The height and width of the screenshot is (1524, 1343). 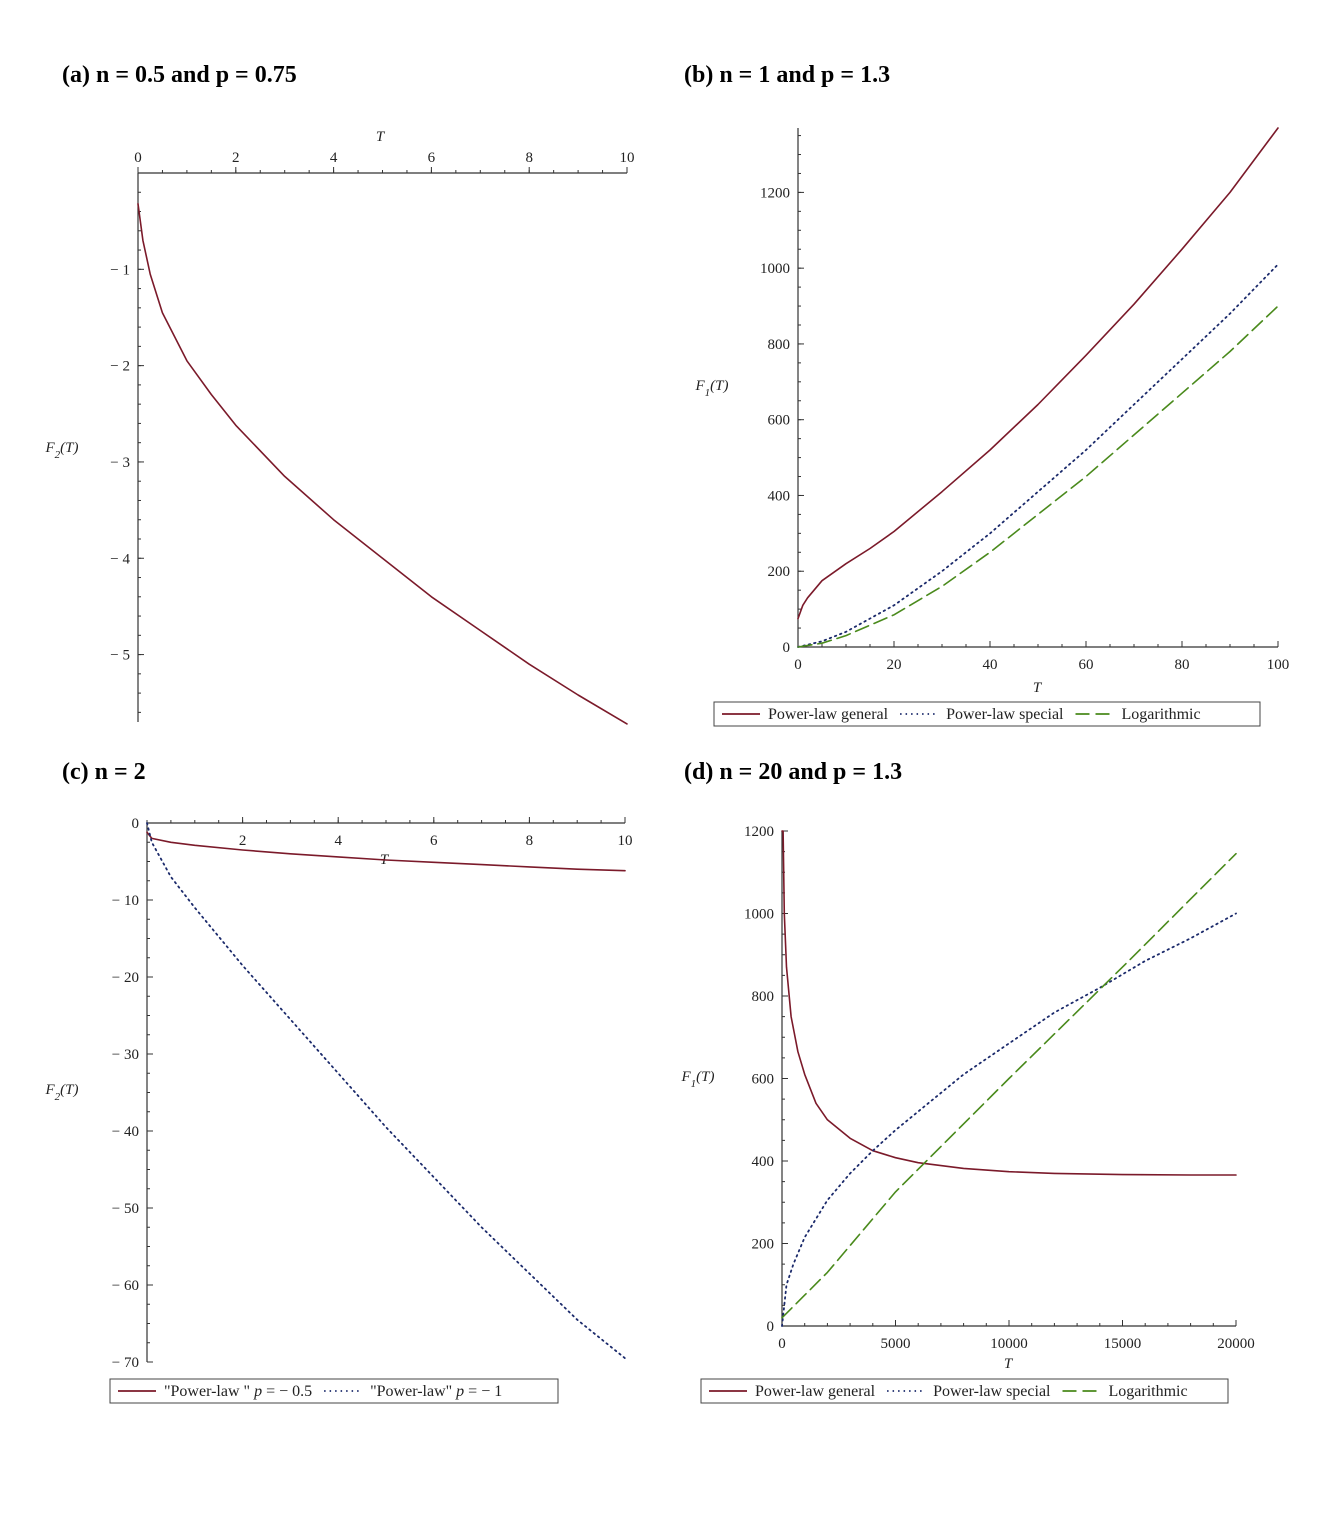 What do you see at coordinates (793, 772) in the screenshot?
I see `caption-d: (d) n = 20 and p = 1.3` at bounding box center [793, 772].